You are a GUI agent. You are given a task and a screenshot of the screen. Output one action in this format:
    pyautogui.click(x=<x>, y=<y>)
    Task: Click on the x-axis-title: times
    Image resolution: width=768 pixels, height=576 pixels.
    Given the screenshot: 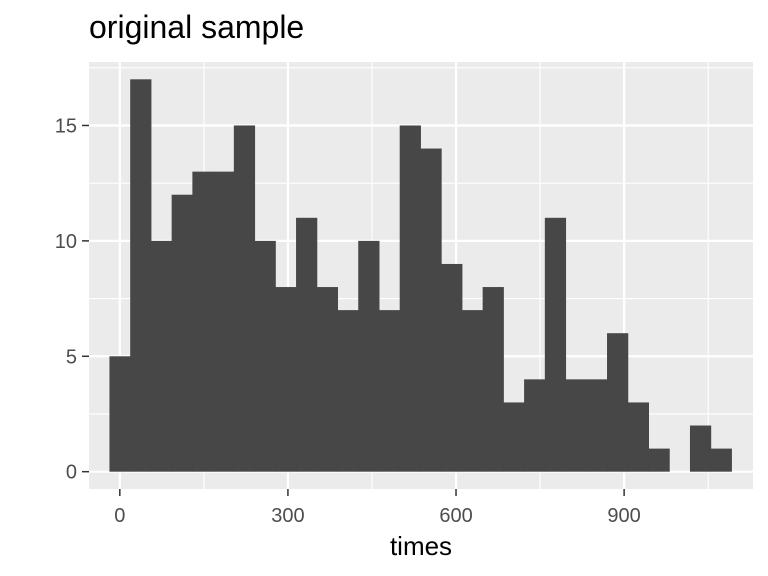 What is the action you would take?
    pyautogui.click(x=421, y=546)
    